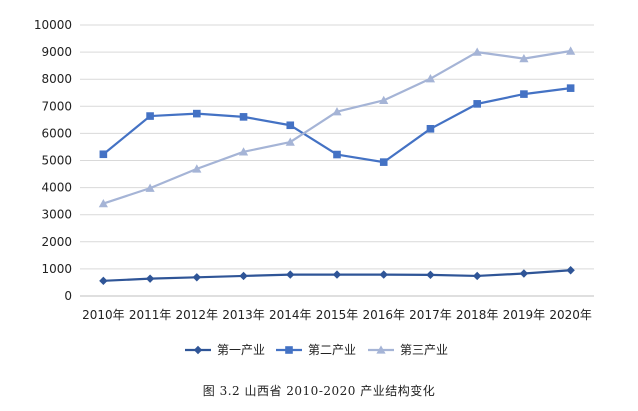  What do you see at coordinates (430, 315) in the screenshot?
I see `x-tick-label: 2017年` at bounding box center [430, 315].